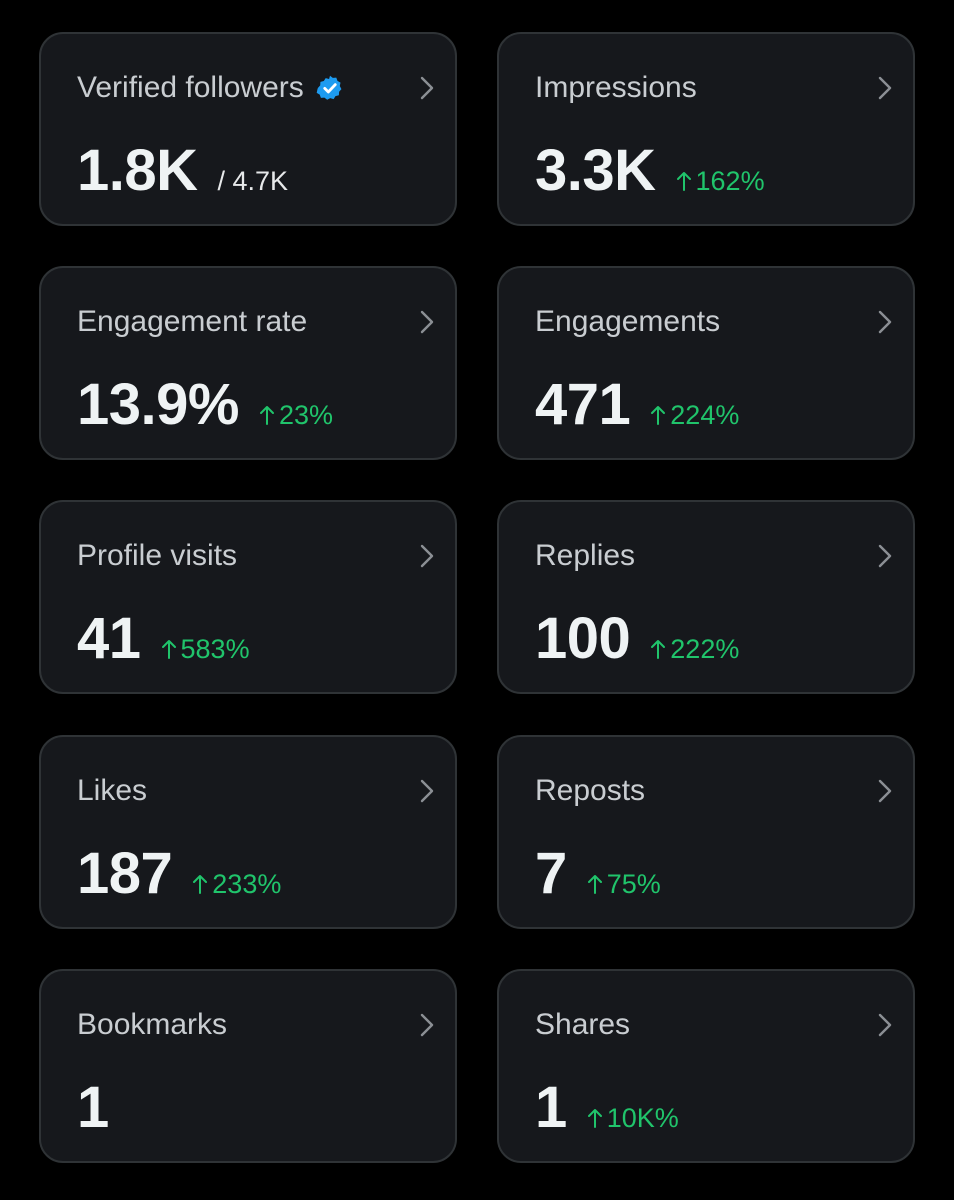  Describe the element at coordinates (705, 649) in the screenshot. I see `card-change-value: 222%` at that location.